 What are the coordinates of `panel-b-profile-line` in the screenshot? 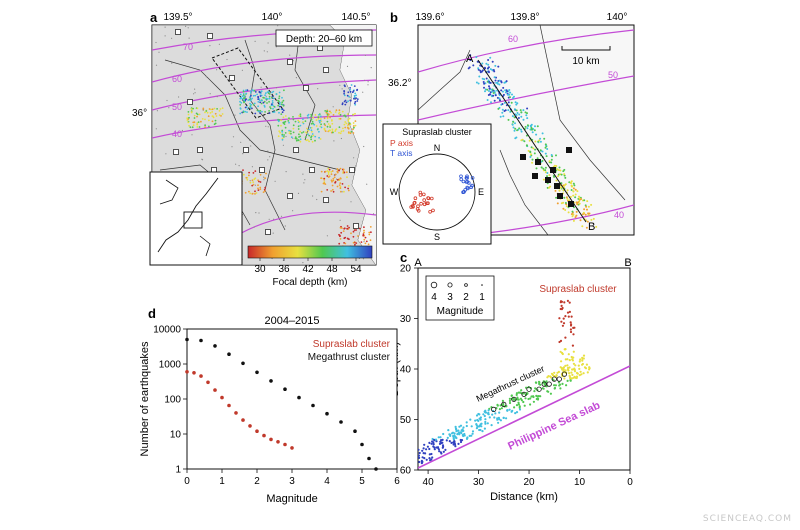 It's located at (532, 141).